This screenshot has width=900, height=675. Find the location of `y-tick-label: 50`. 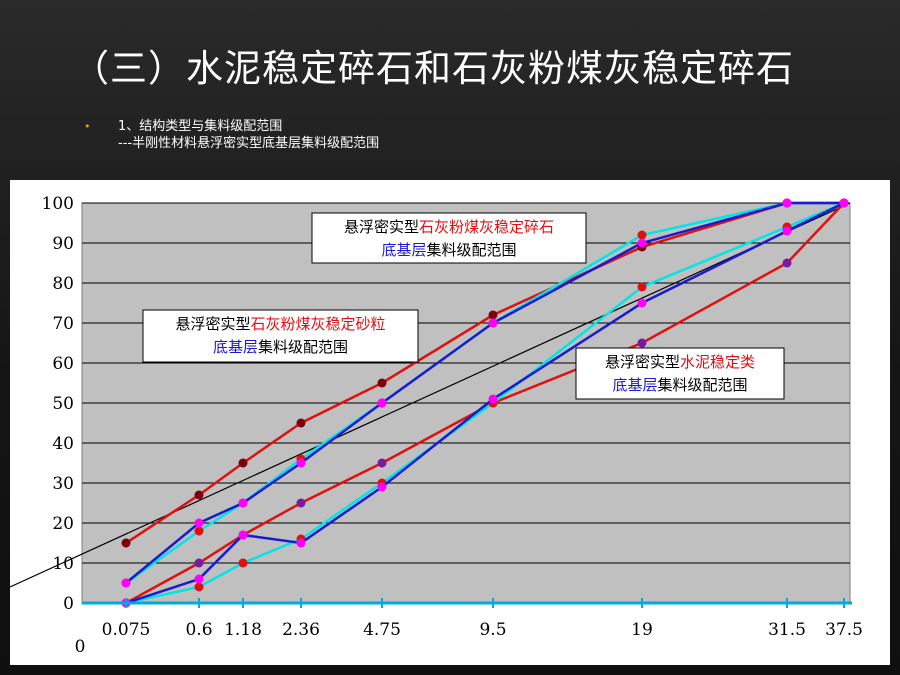

y-tick-label: 50 is located at coordinates (63, 404).